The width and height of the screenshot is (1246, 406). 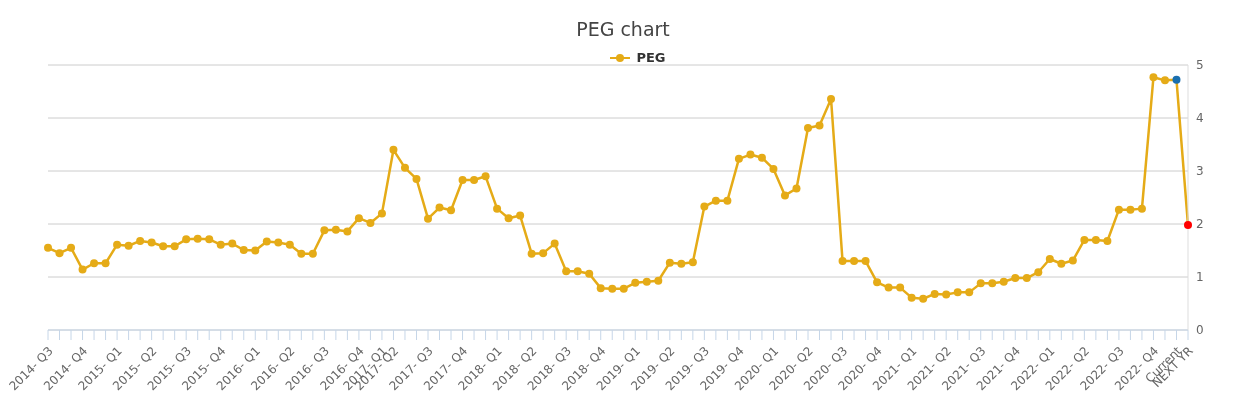 What do you see at coordinates (1200, 171) in the screenshot?
I see `y-tick-label: 3` at bounding box center [1200, 171].